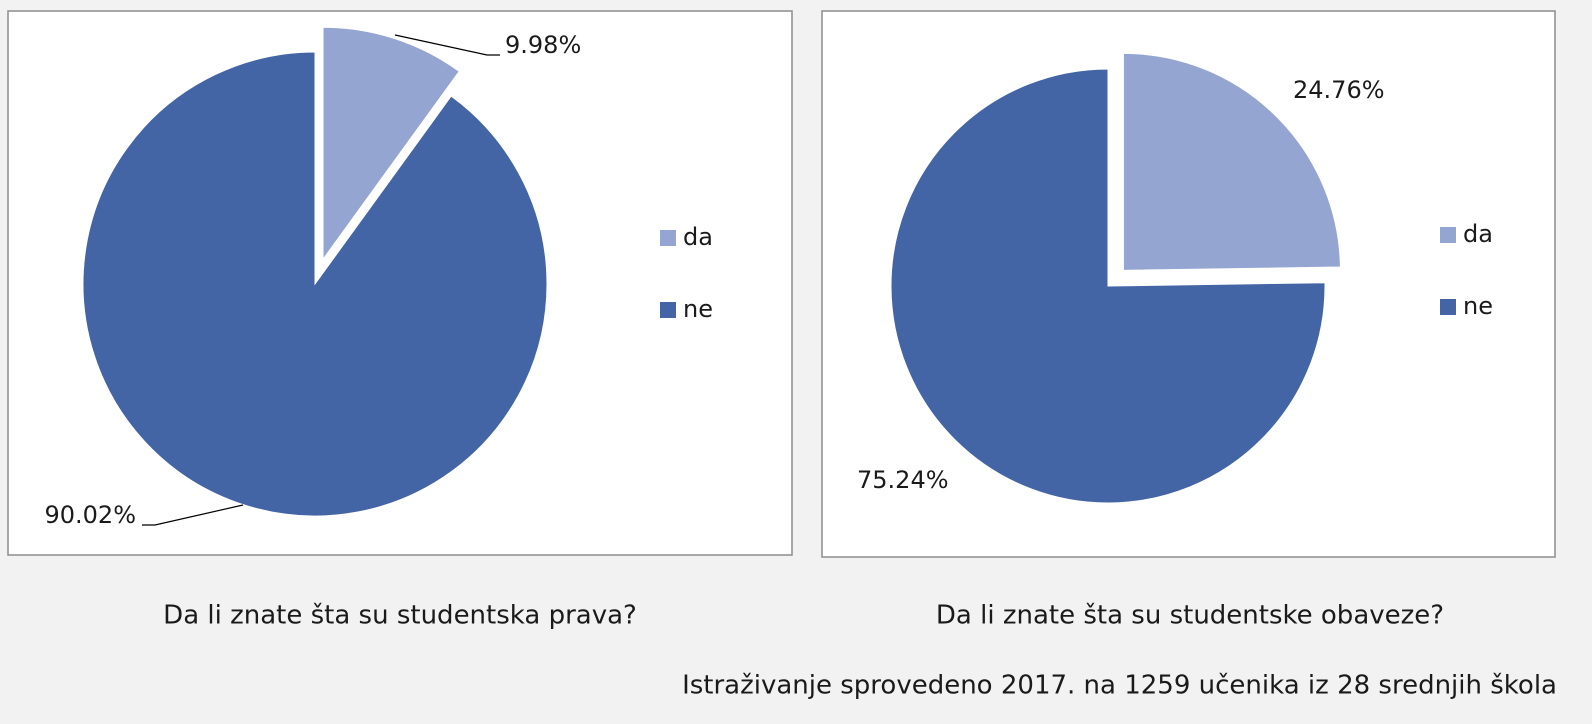 This screenshot has width=1592, height=724. I want to click on data-label: 75.24%, so click(903, 480).